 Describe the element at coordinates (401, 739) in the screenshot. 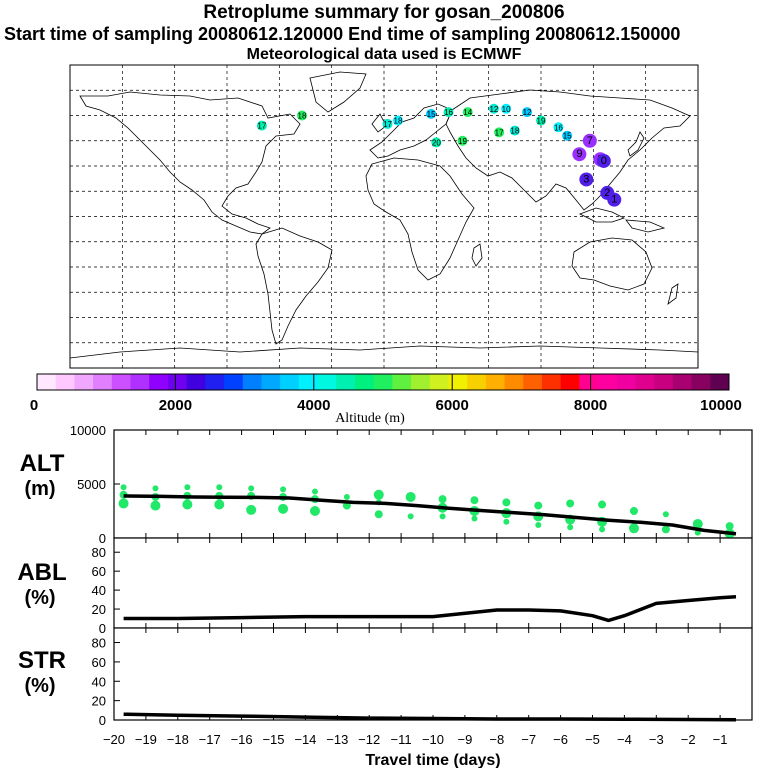

I see `x-tick-label: −11` at that location.